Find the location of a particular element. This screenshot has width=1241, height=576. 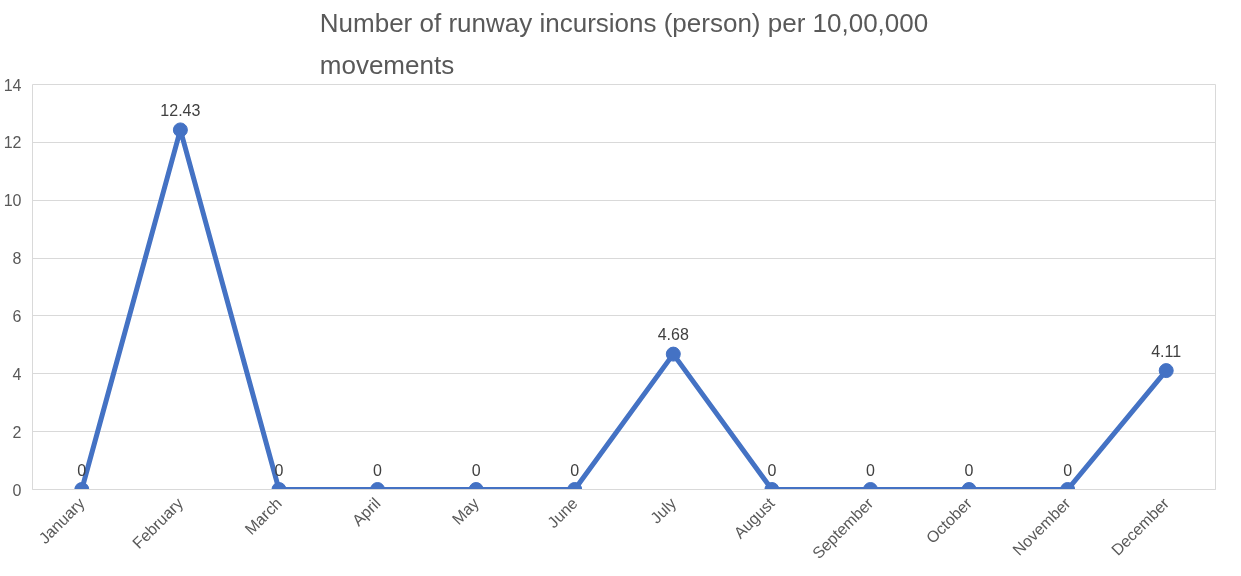

x-tick-label: July is located at coordinates (663, 510).